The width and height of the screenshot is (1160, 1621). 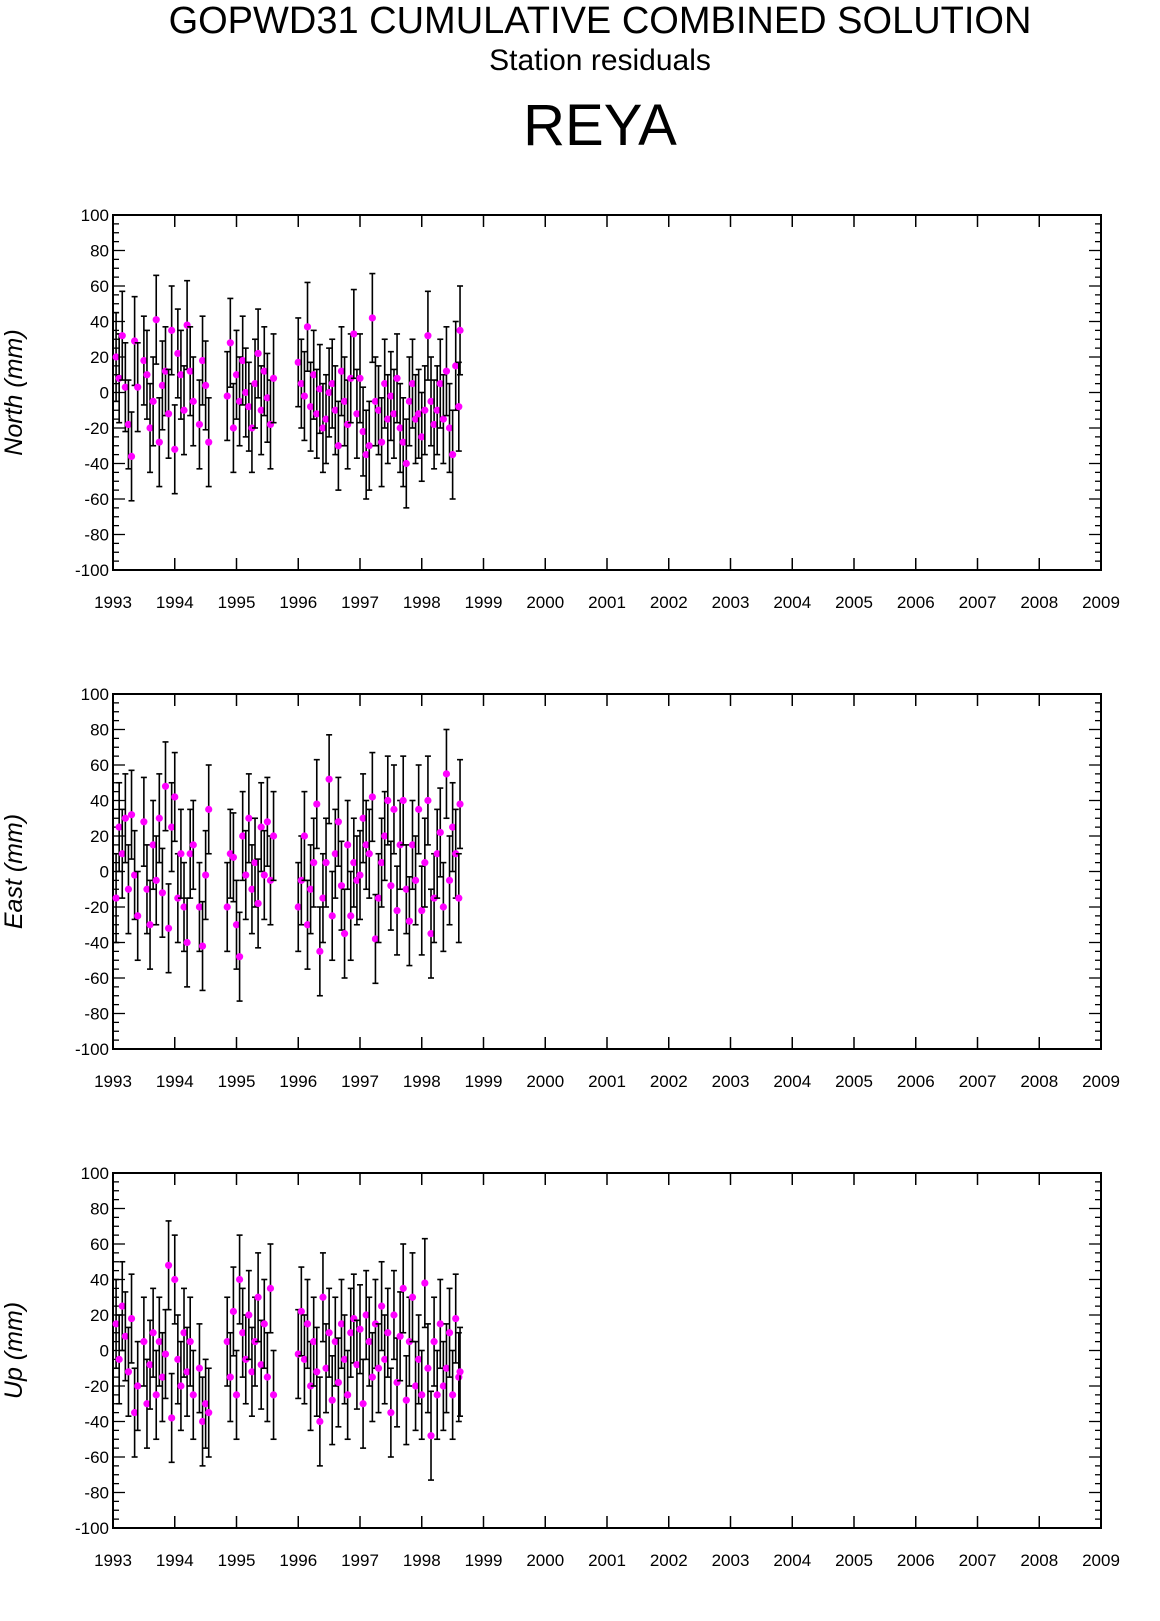 What do you see at coordinates (113, 602) in the screenshot?
I see `x-tick-label: 1993` at bounding box center [113, 602].